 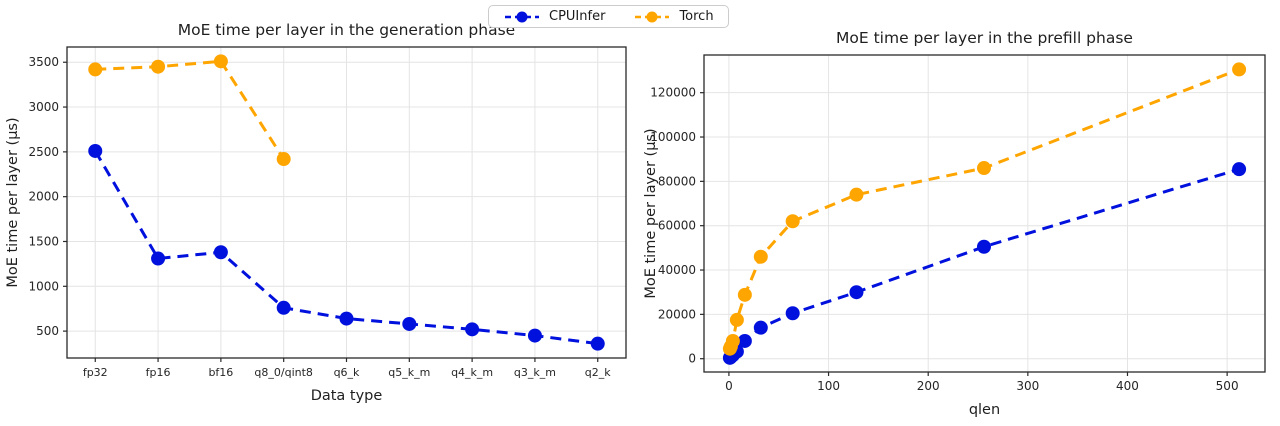 What do you see at coordinates (47, 331) in the screenshot?
I see `y-tick-label: 500` at bounding box center [47, 331].